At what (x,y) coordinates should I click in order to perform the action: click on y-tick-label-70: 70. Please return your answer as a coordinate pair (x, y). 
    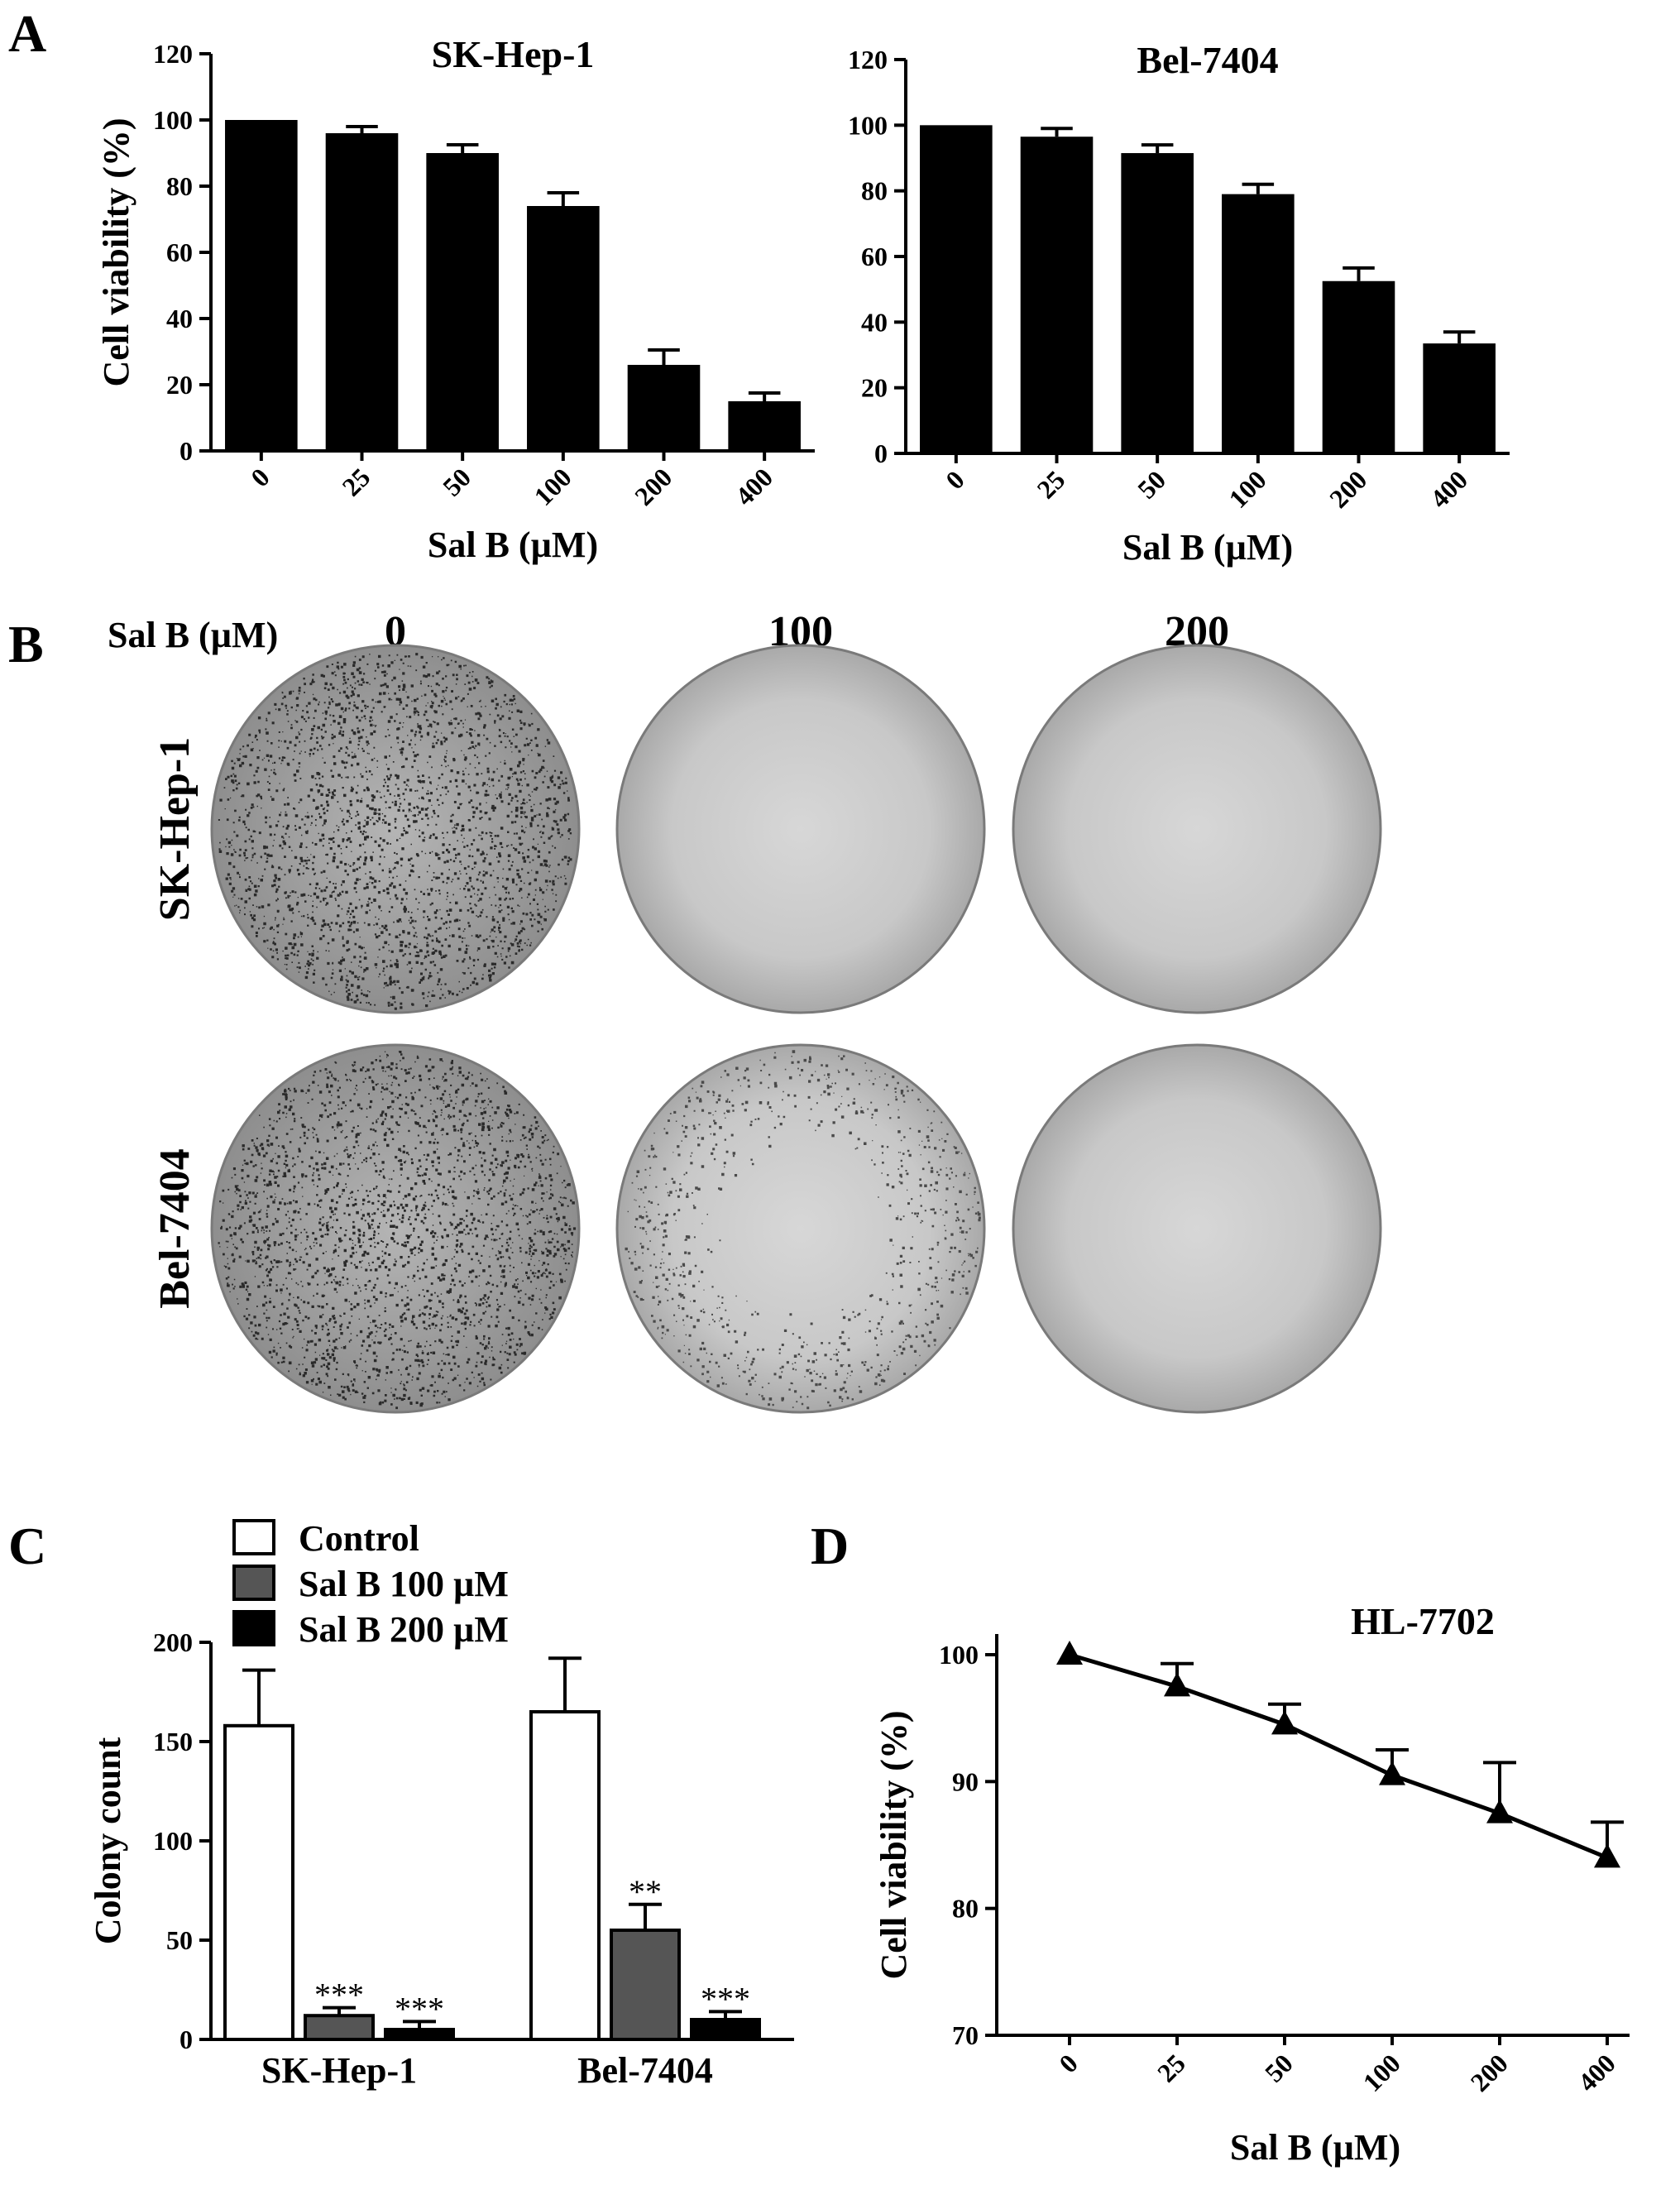
    Looking at the image, I should click on (965, 2035).